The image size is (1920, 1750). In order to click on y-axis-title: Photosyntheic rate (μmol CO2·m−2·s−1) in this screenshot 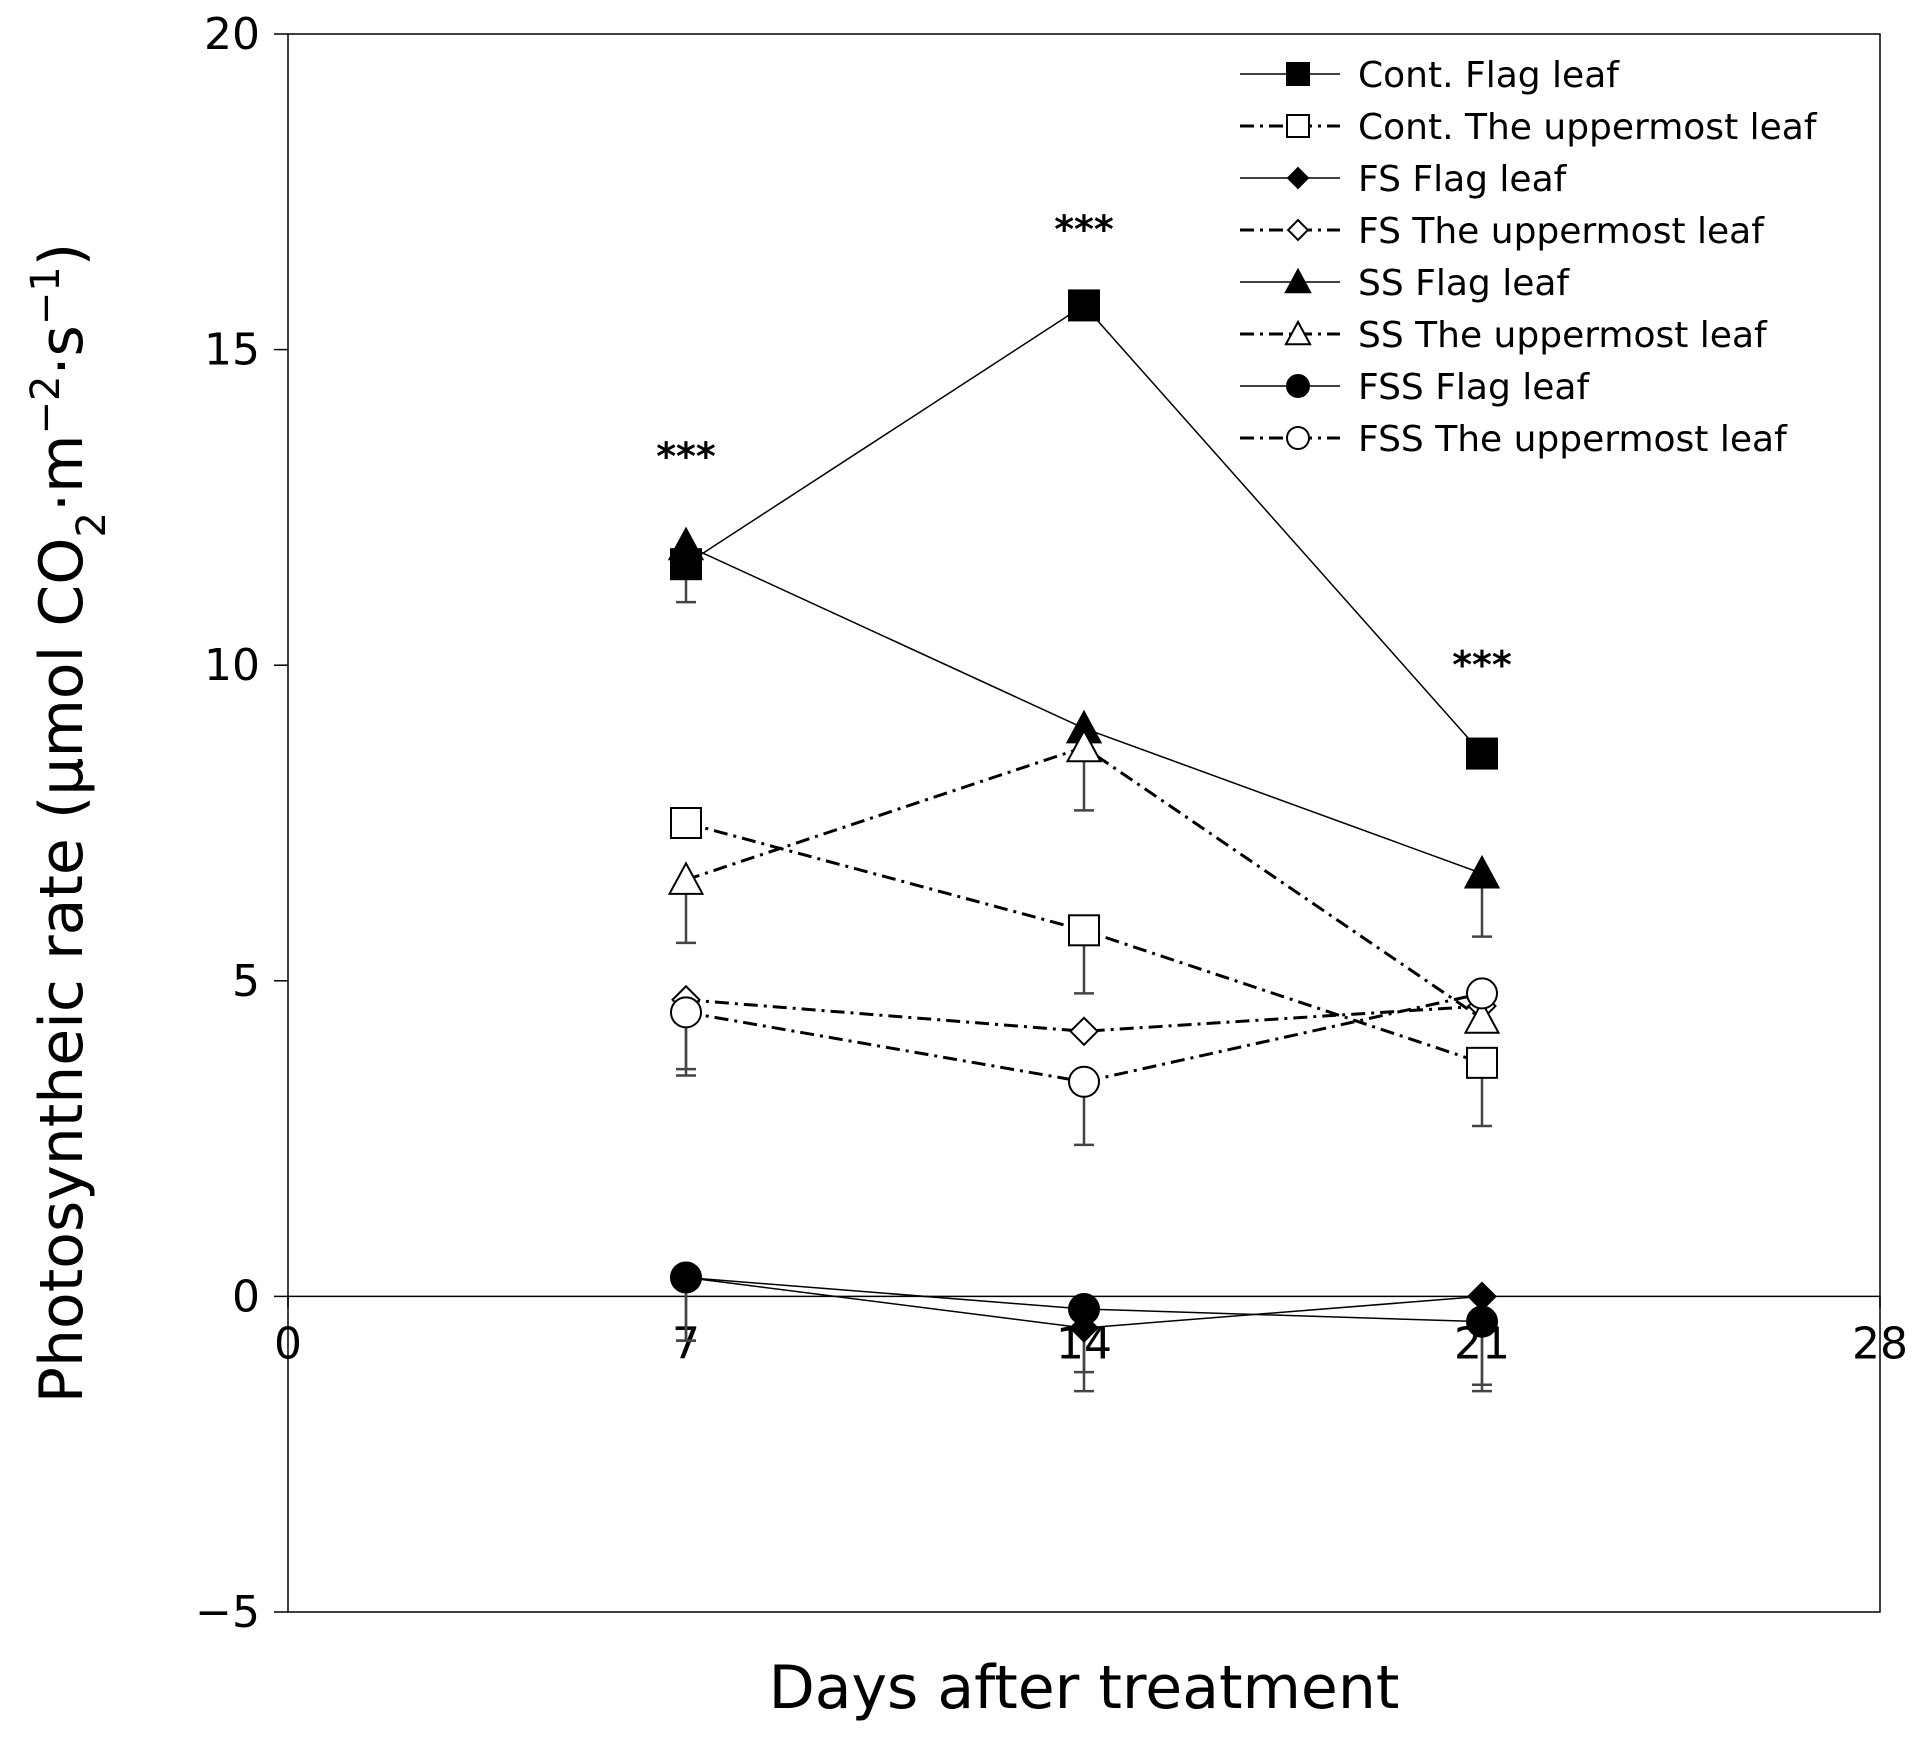, I will do `click(69, 823)`.